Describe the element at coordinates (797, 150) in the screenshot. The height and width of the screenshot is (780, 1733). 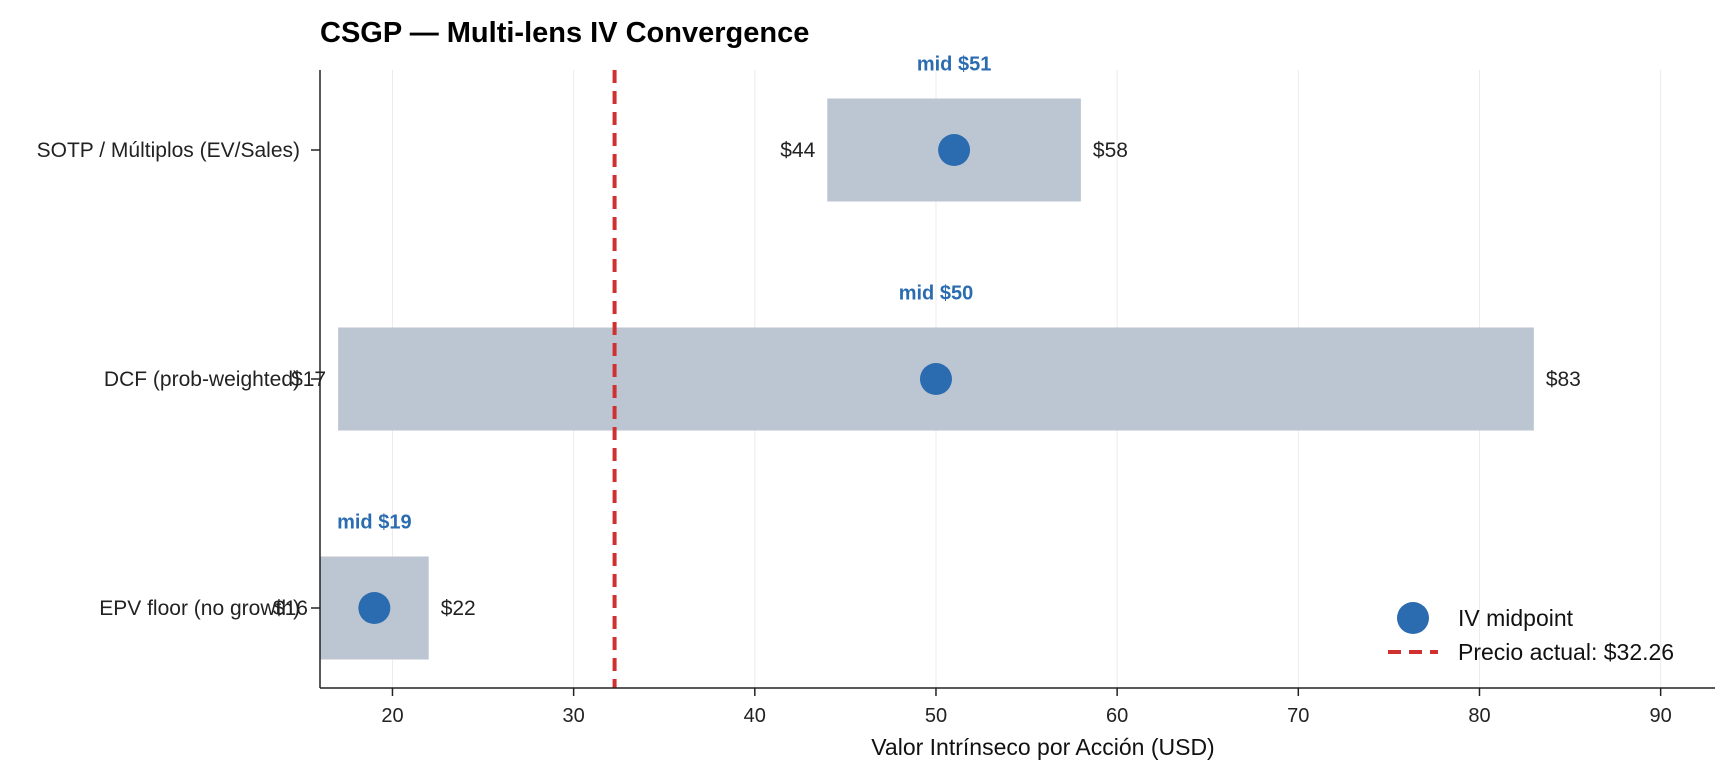
I see `low-label-row-0: $44` at that location.